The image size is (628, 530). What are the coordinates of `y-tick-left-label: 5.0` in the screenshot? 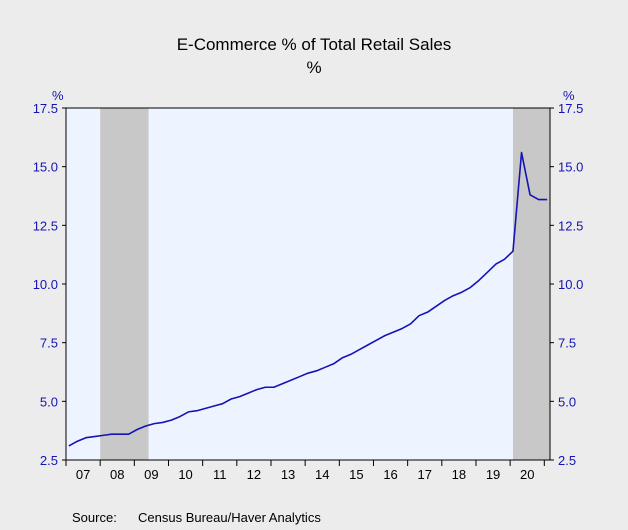 It's located at (49, 401).